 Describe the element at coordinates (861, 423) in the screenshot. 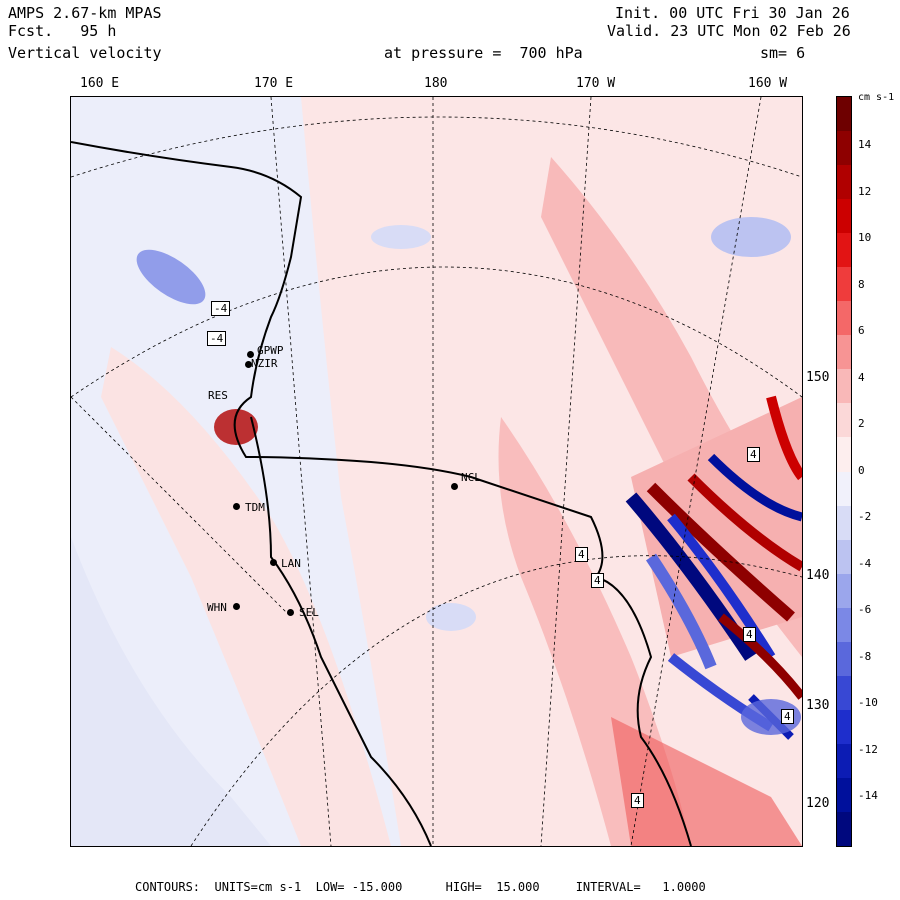

I see `colorbar-tick: 2` at that location.